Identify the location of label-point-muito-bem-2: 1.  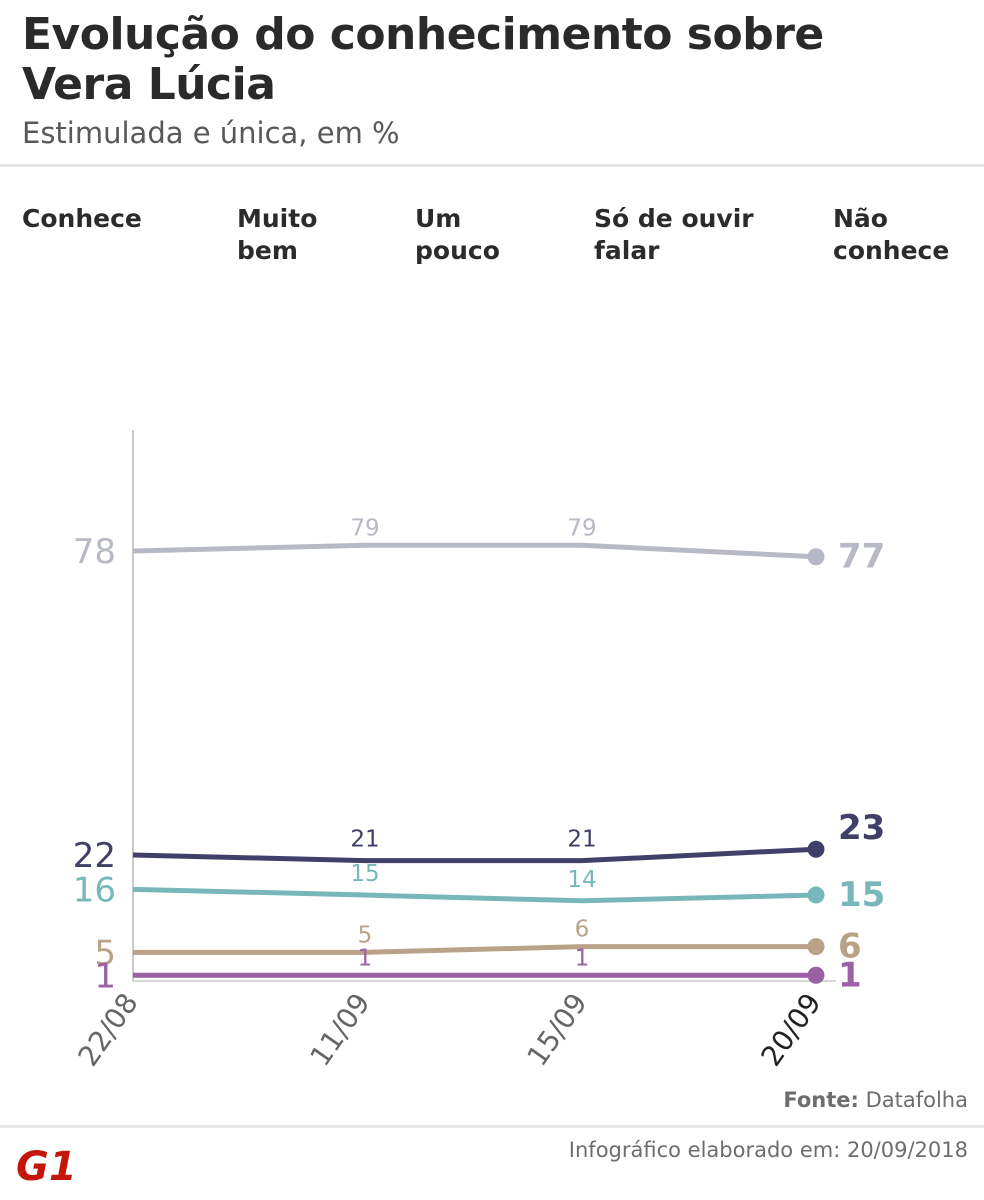
(582, 958).